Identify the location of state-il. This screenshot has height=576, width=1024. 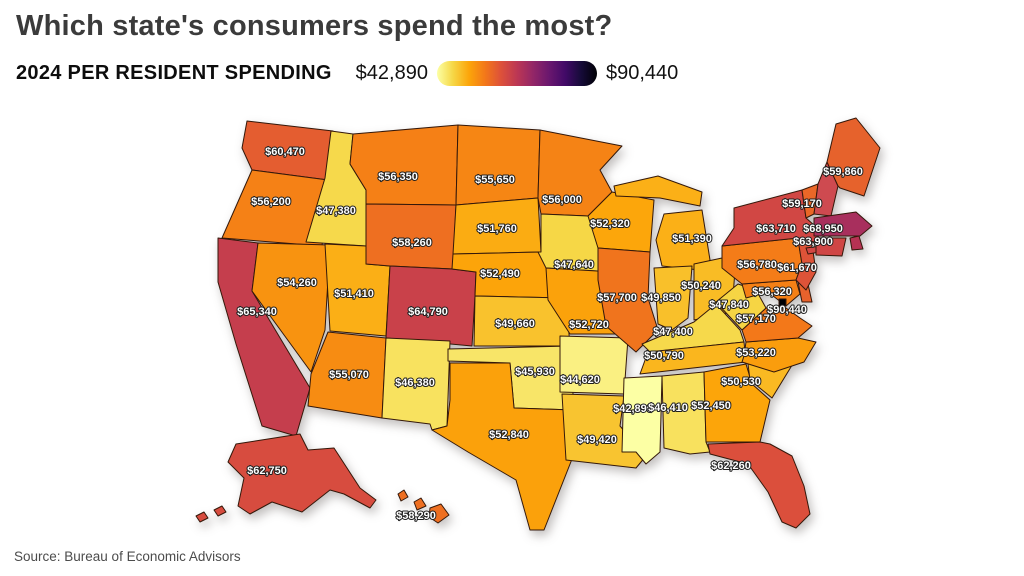
(628, 300).